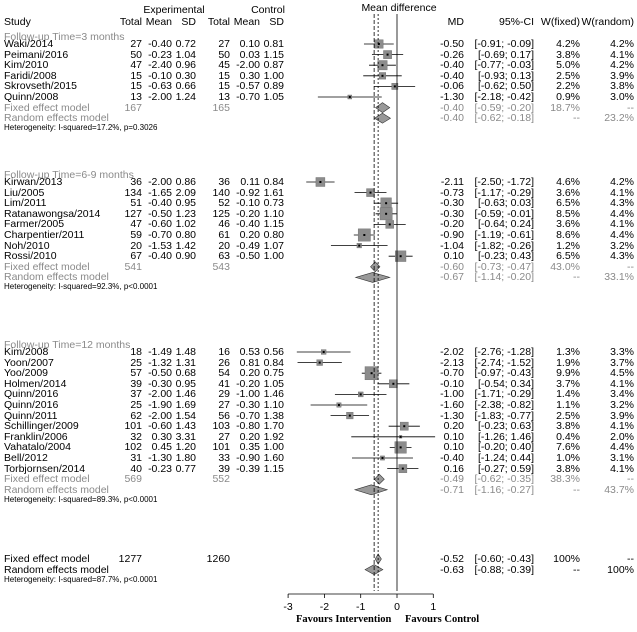 Image resolution: width=637 pixels, height=632 pixels. What do you see at coordinates (452, 415) in the screenshot?
I see `md-value: -1.30` at bounding box center [452, 415].